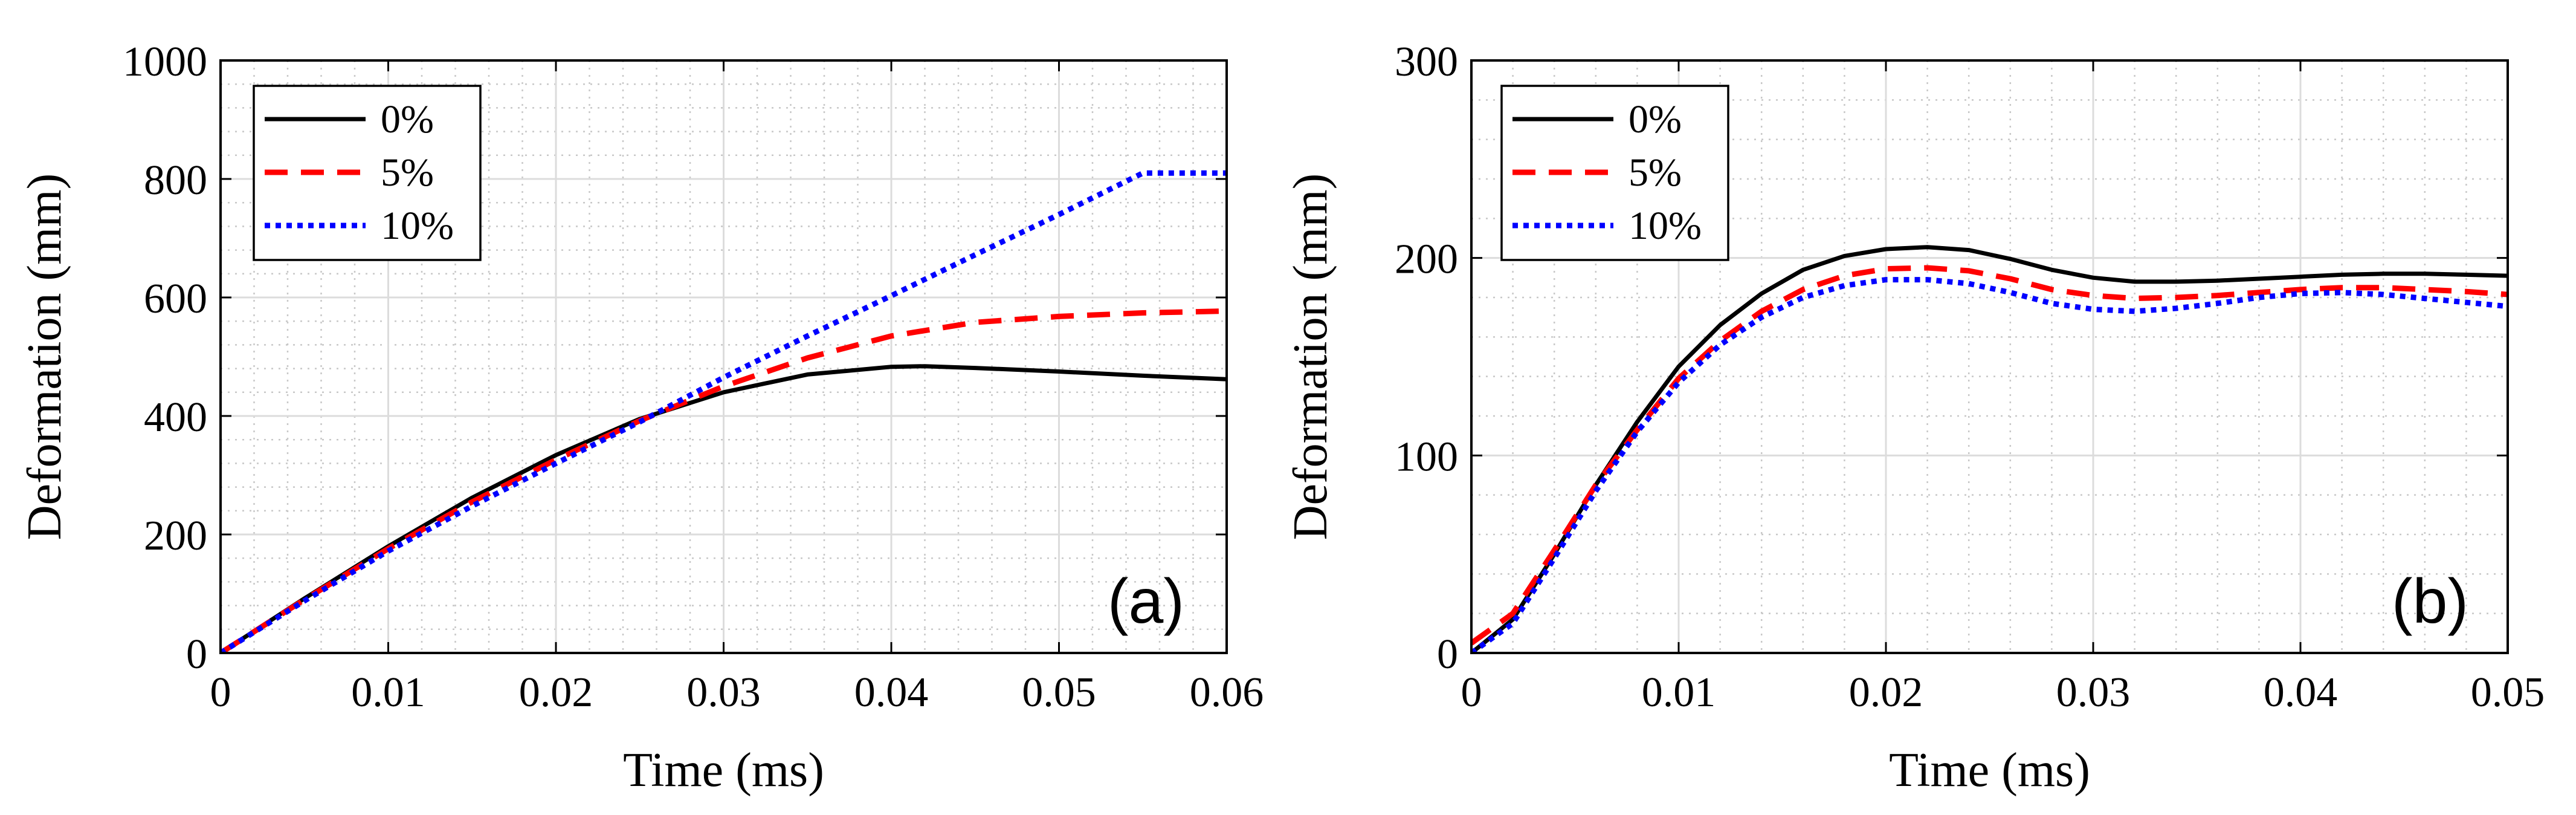 The width and height of the screenshot is (2576, 815). I want to click on panel-label: (a), so click(1146, 602).